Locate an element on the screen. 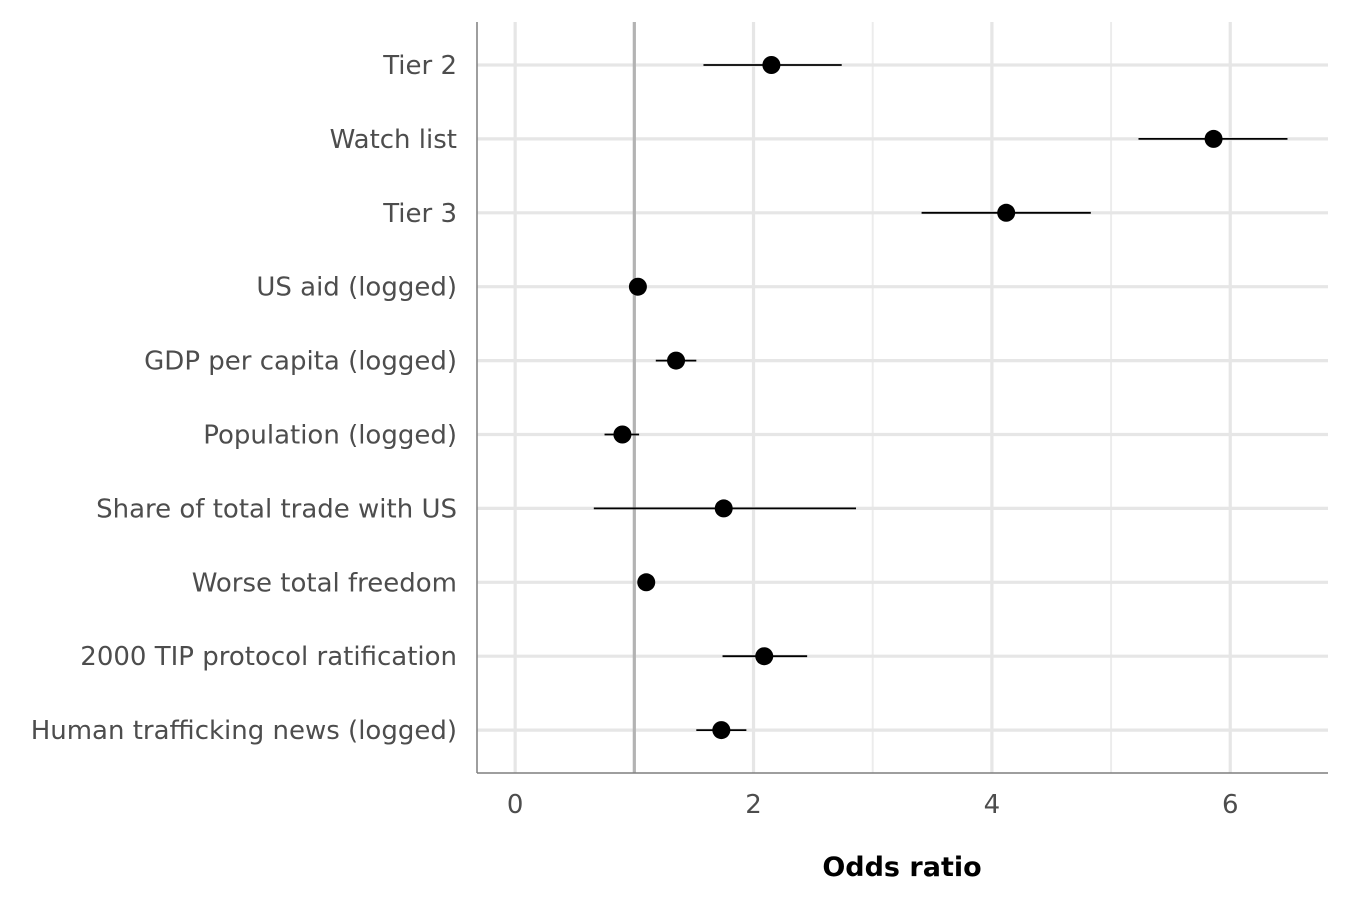 The image size is (1350, 900). category-label: Worse total freedom is located at coordinates (324, 583).